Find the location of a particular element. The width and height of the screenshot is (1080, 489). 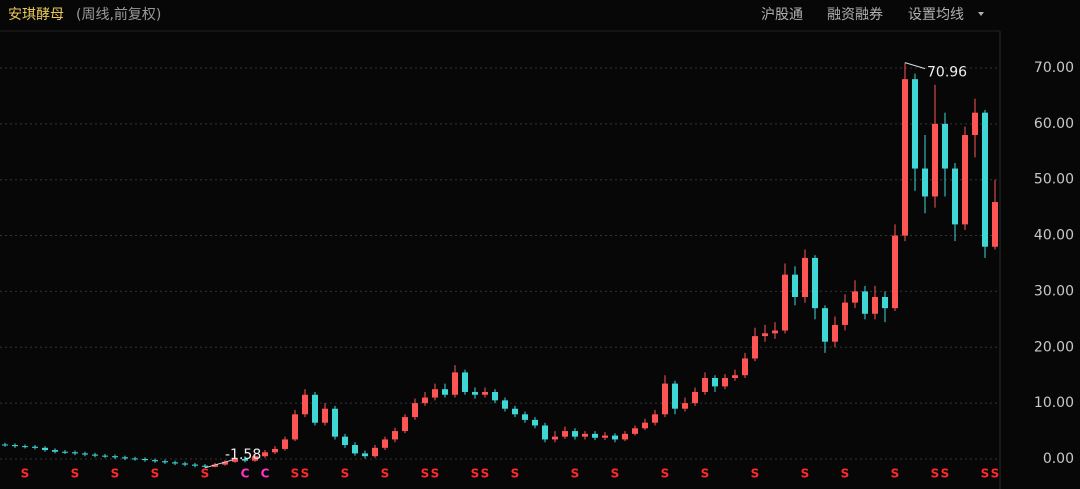

y-tick-label: 40.00 is located at coordinates (1054, 236).